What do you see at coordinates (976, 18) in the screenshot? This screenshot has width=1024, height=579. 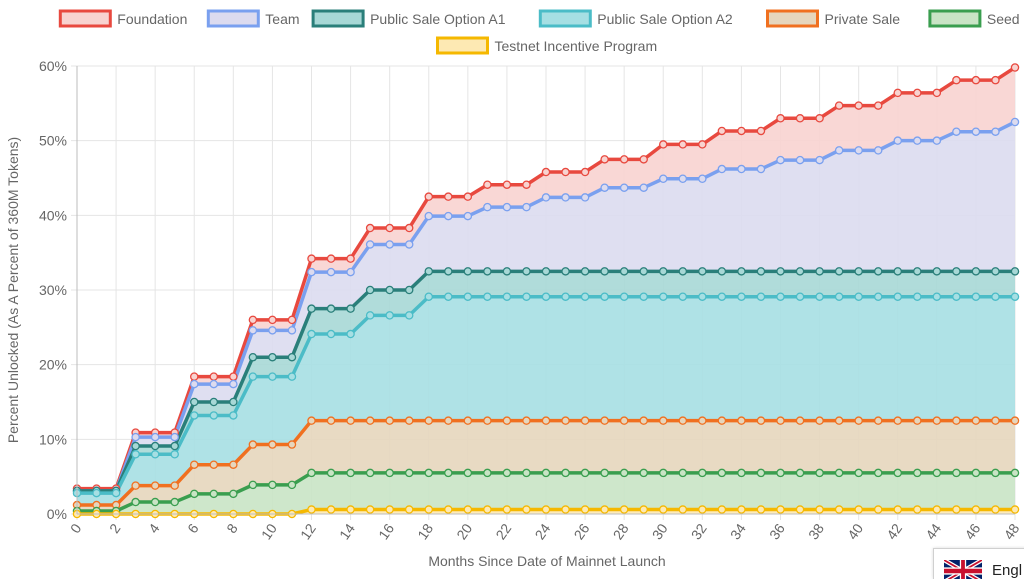 I see `legend-item-seed-sale: Seed Sale` at bounding box center [976, 18].